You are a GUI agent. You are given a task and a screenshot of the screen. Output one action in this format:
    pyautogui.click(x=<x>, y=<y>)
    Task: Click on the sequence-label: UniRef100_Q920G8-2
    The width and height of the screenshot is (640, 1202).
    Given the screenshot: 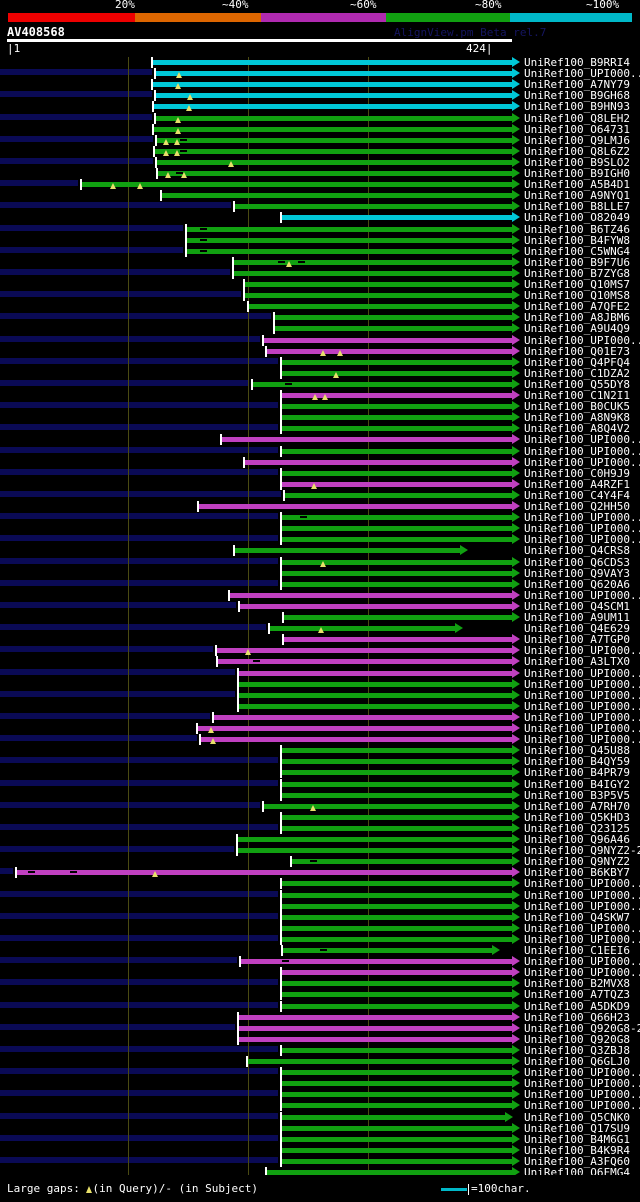 What is the action you would take?
    pyautogui.click(x=582, y=1028)
    